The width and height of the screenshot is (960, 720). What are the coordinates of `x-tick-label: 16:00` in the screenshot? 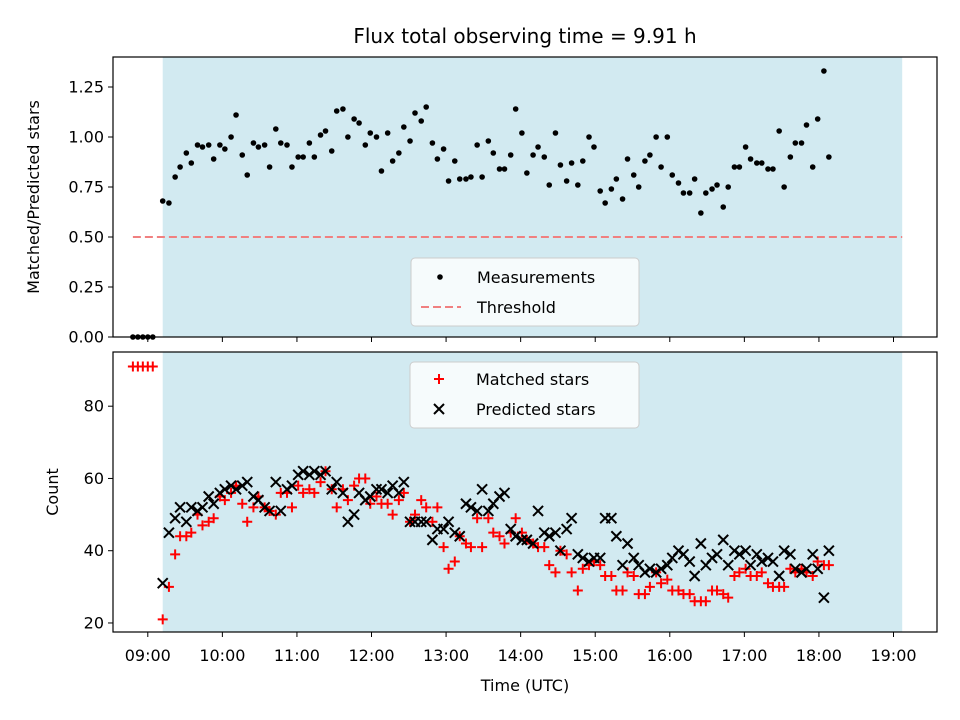 It's located at (670, 655).